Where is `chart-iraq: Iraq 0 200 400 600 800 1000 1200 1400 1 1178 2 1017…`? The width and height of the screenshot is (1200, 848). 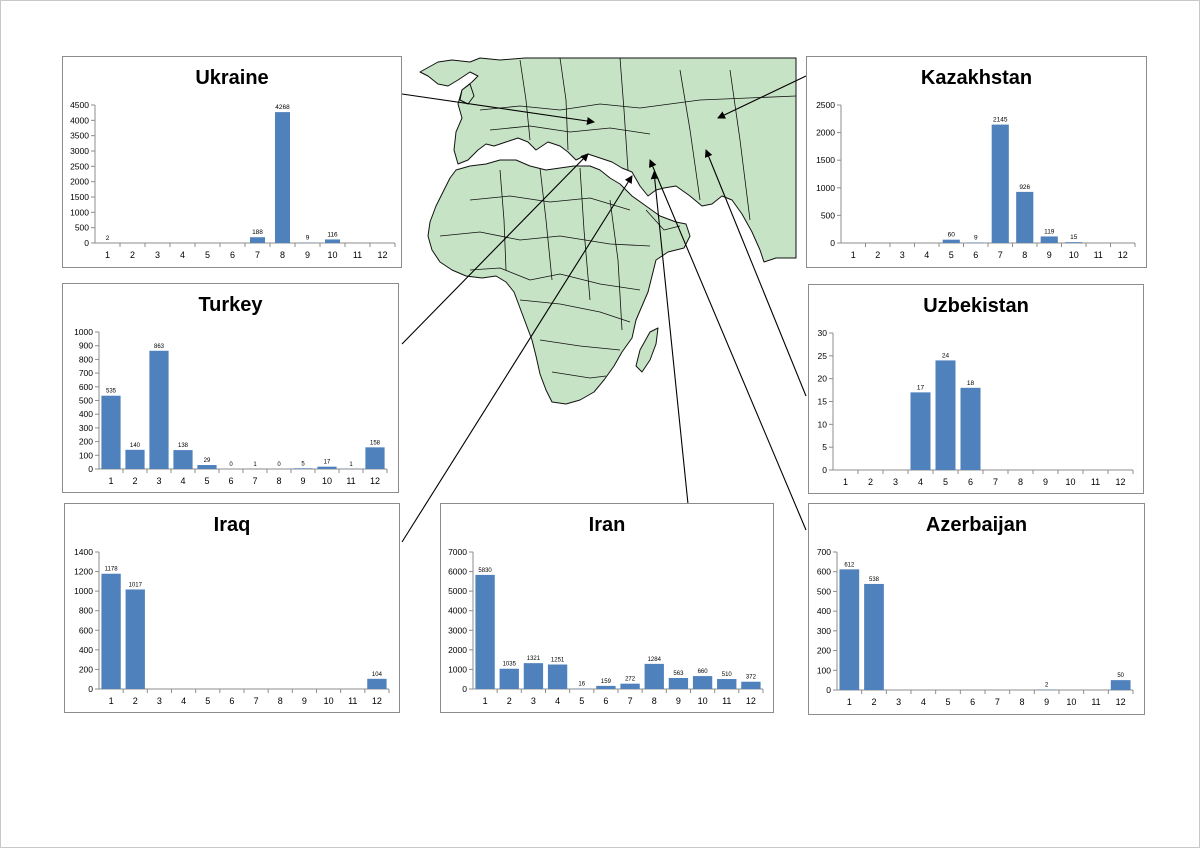
chart-iraq: Iraq 0 200 400 600 800 1000 1200 1400 1 1178 2 1017… is located at coordinates (232, 608).